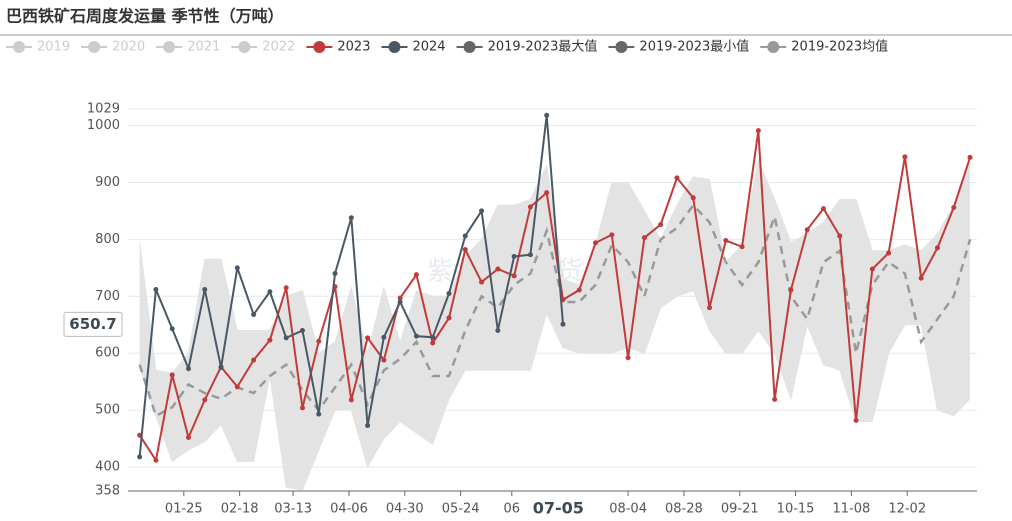 Image resolution: width=1012 pixels, height=521 pixels. What do you see at coordinates (93, 324) in the screenshot?
I see `pointer-y-box` at bounding box center [93, 324].